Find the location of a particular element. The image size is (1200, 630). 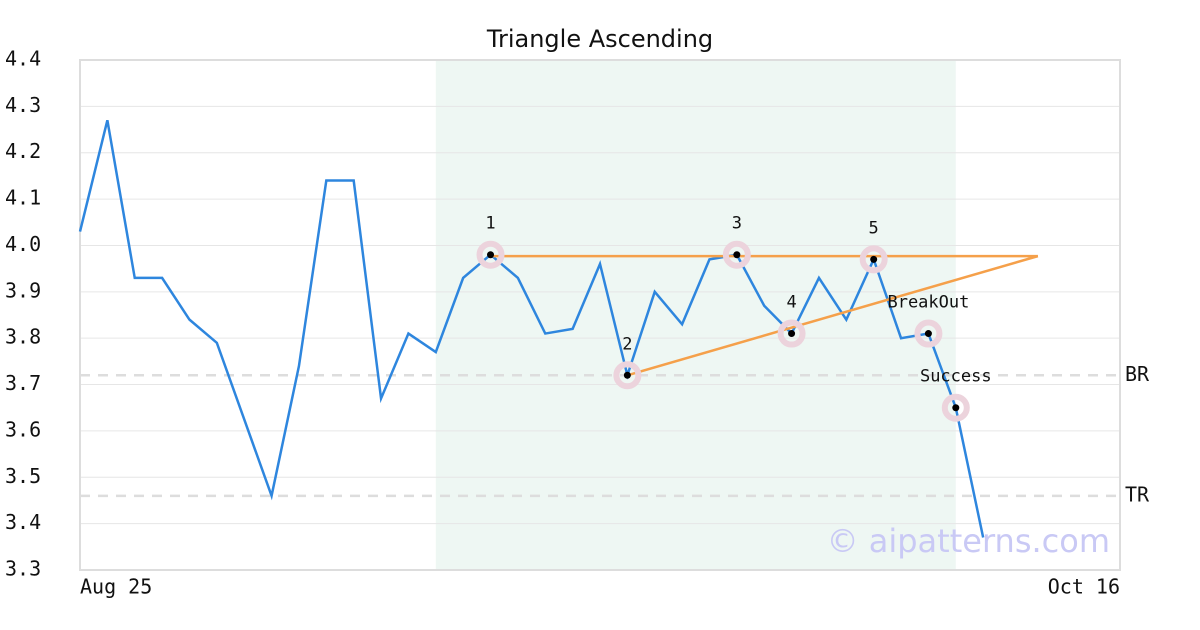

x-tick-label: Oct 16 is located at coordinates (1084, 587).